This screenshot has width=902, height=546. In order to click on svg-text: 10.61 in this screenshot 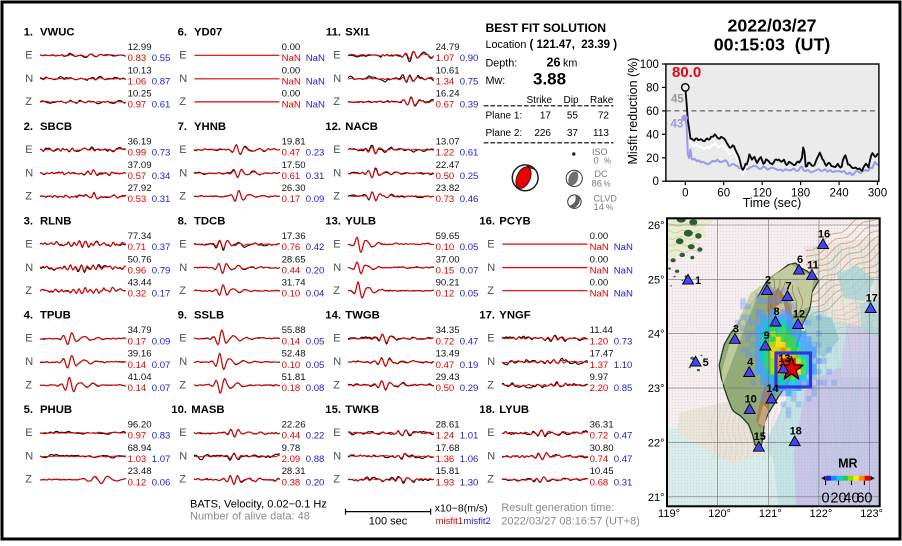, I will do `click(448, 71)`.